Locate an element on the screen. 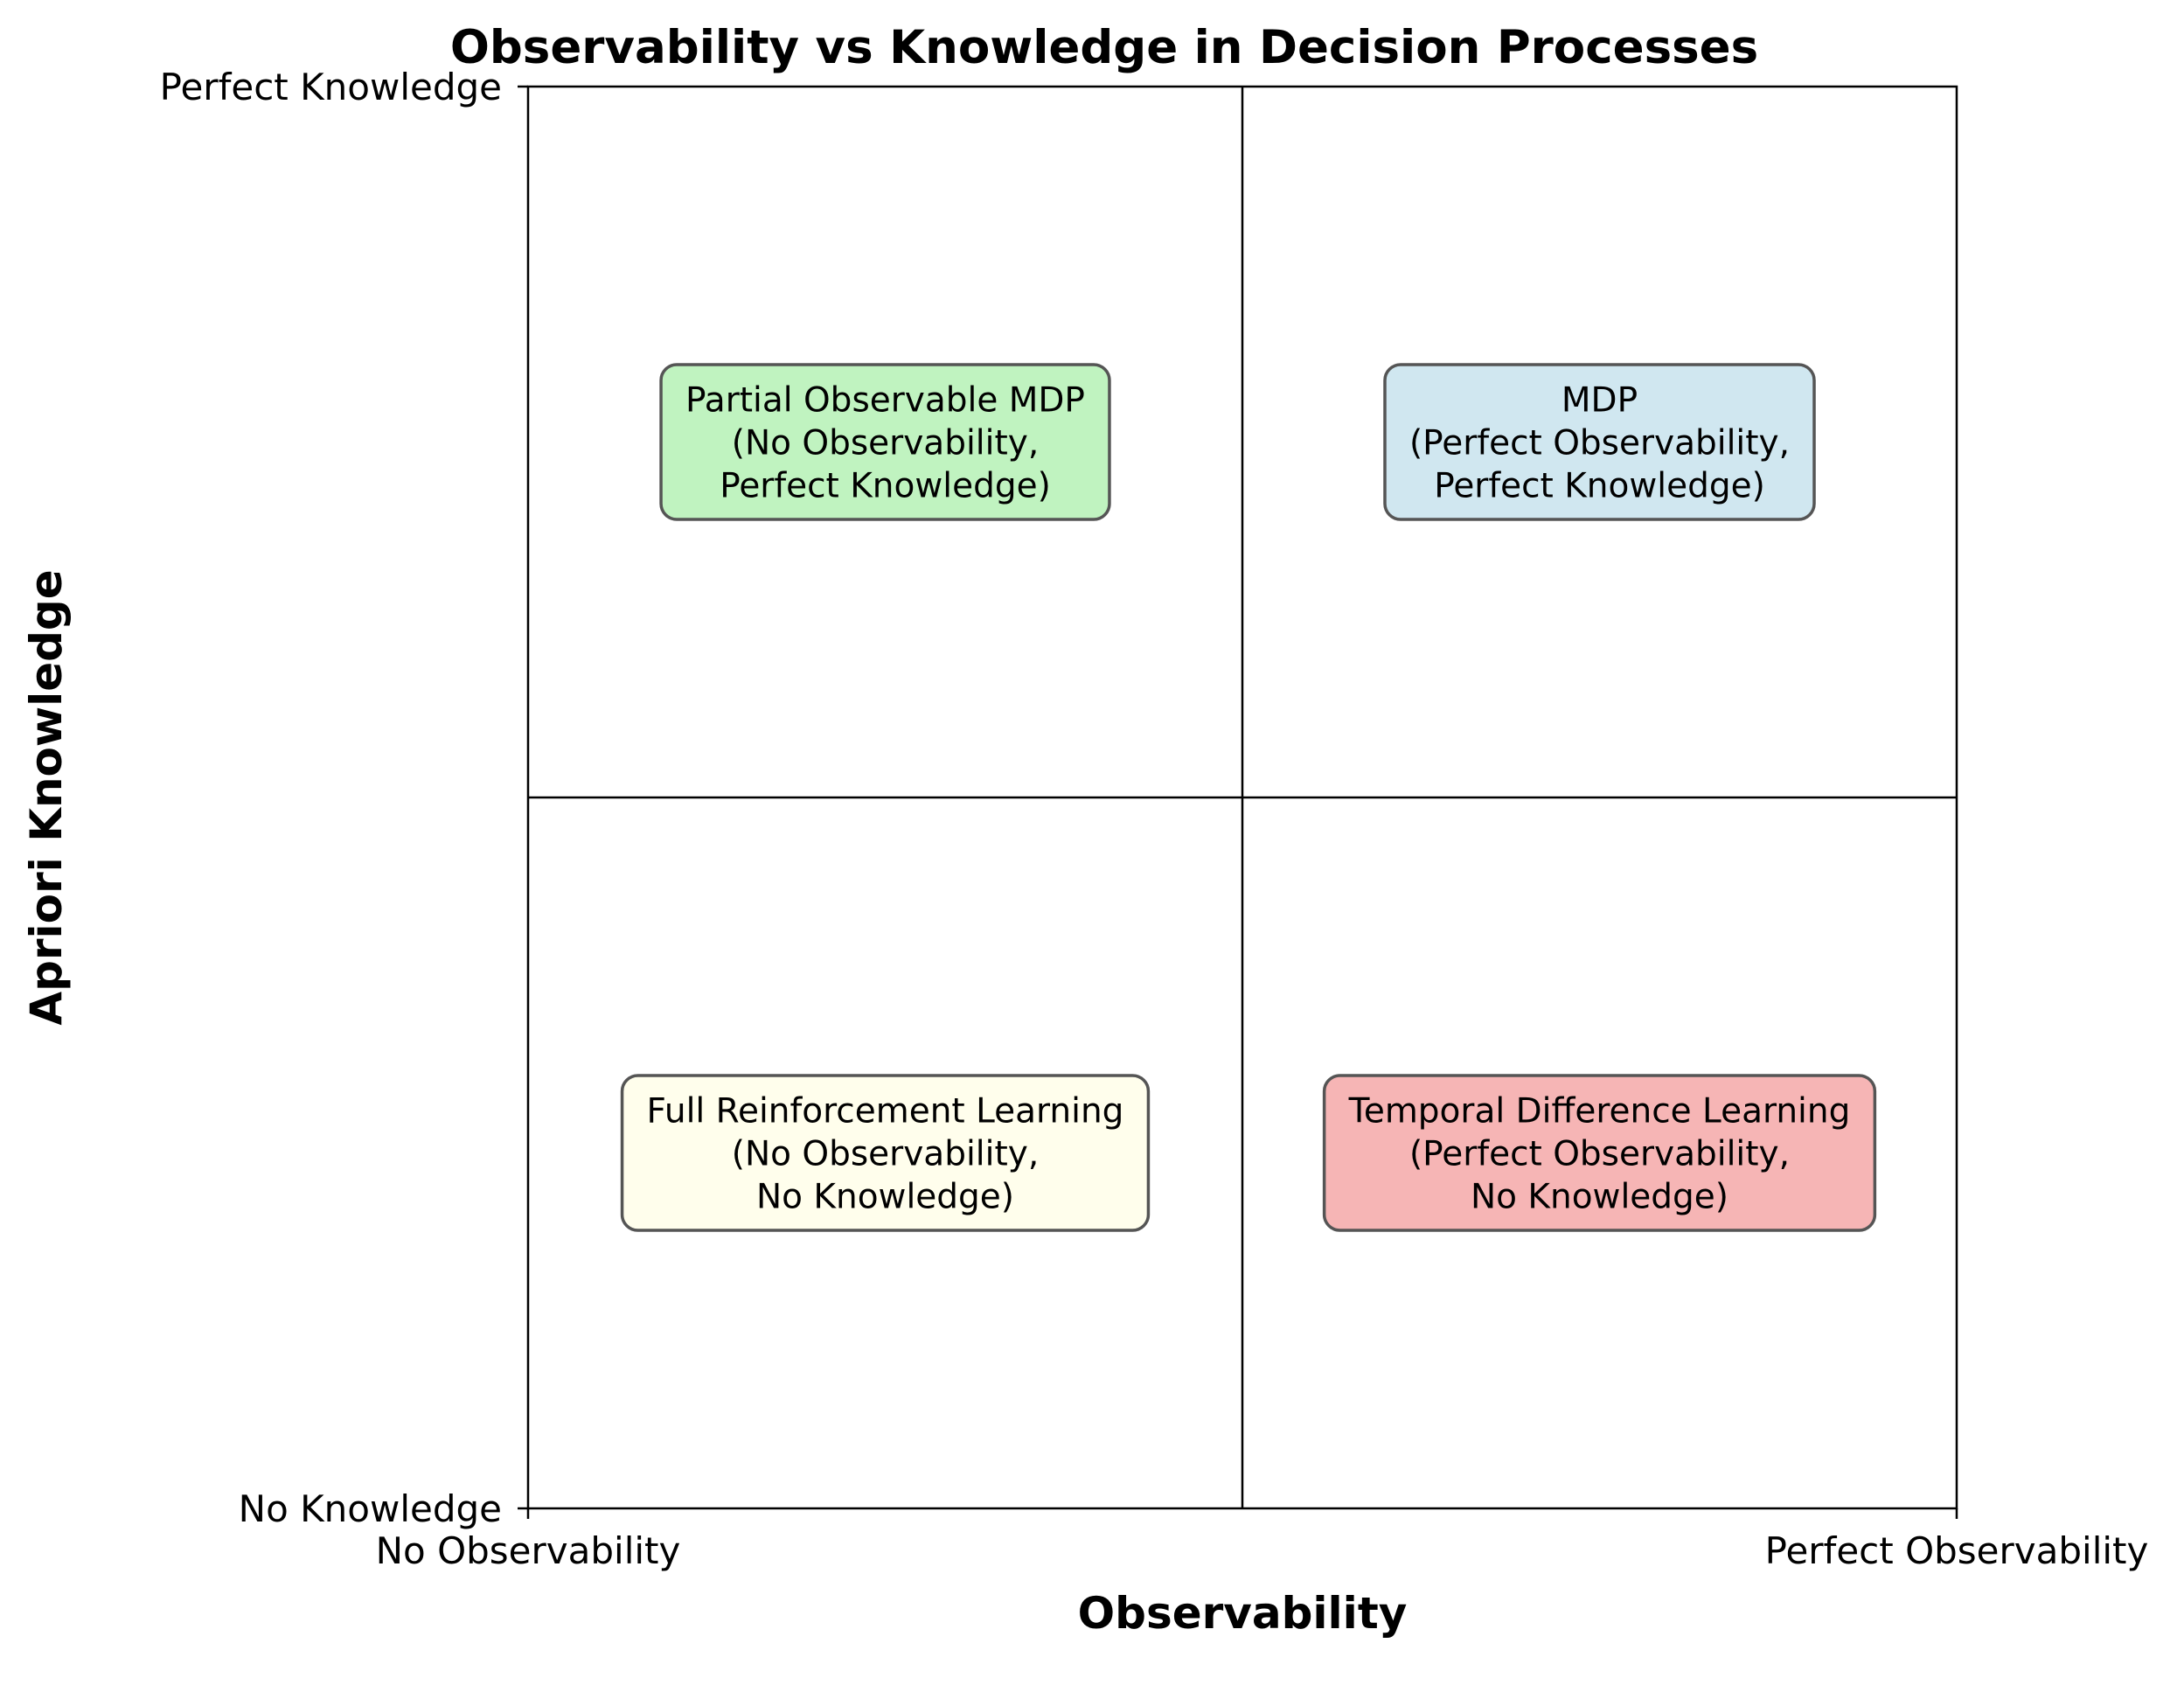  quadrant-text-line: Full Reinforcement Learning is located at coordinates (885, 1111).